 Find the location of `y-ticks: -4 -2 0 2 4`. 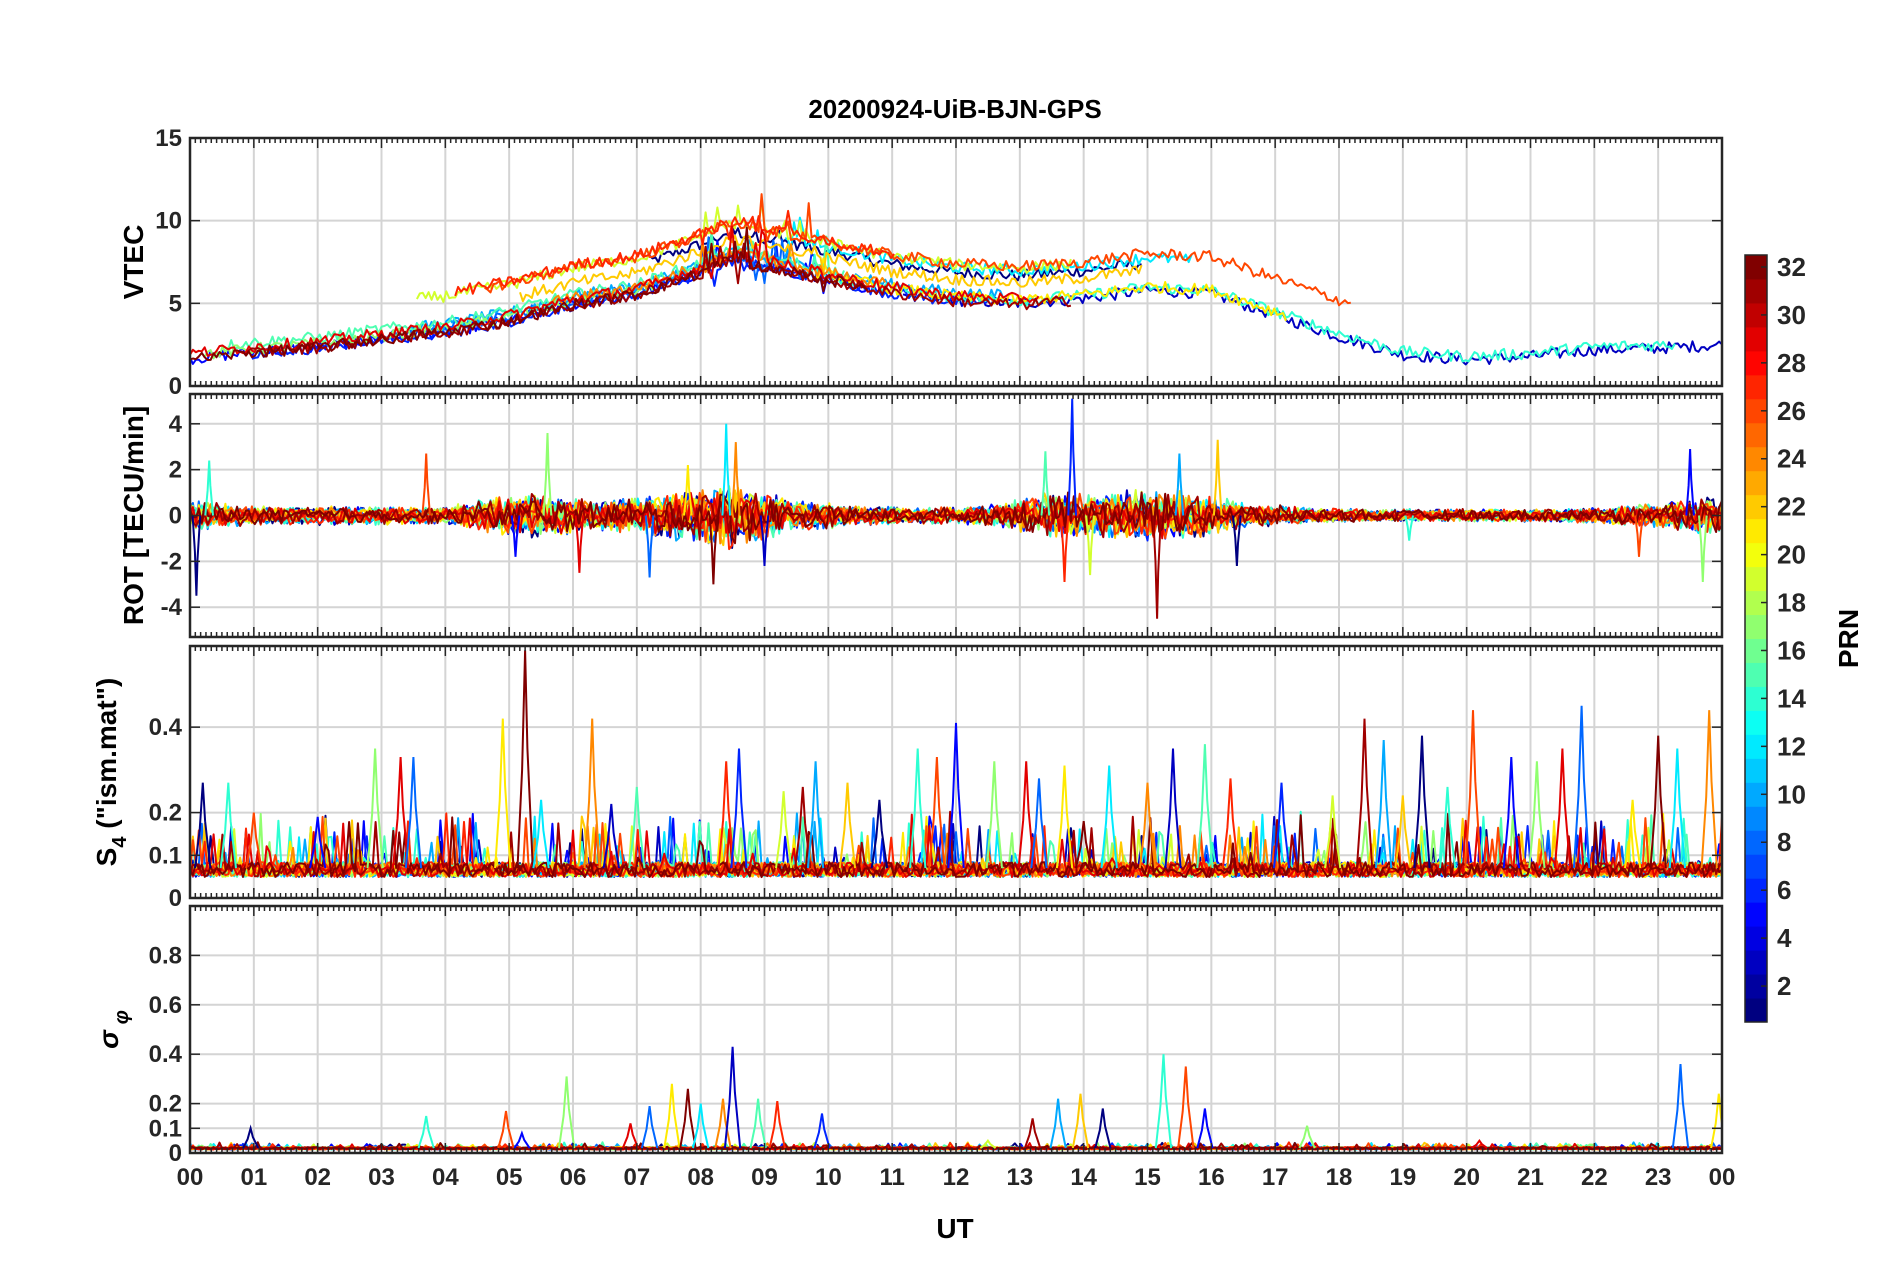

y-ticks: -4 -2 0 2 4 is located at coordinates (941, 516).